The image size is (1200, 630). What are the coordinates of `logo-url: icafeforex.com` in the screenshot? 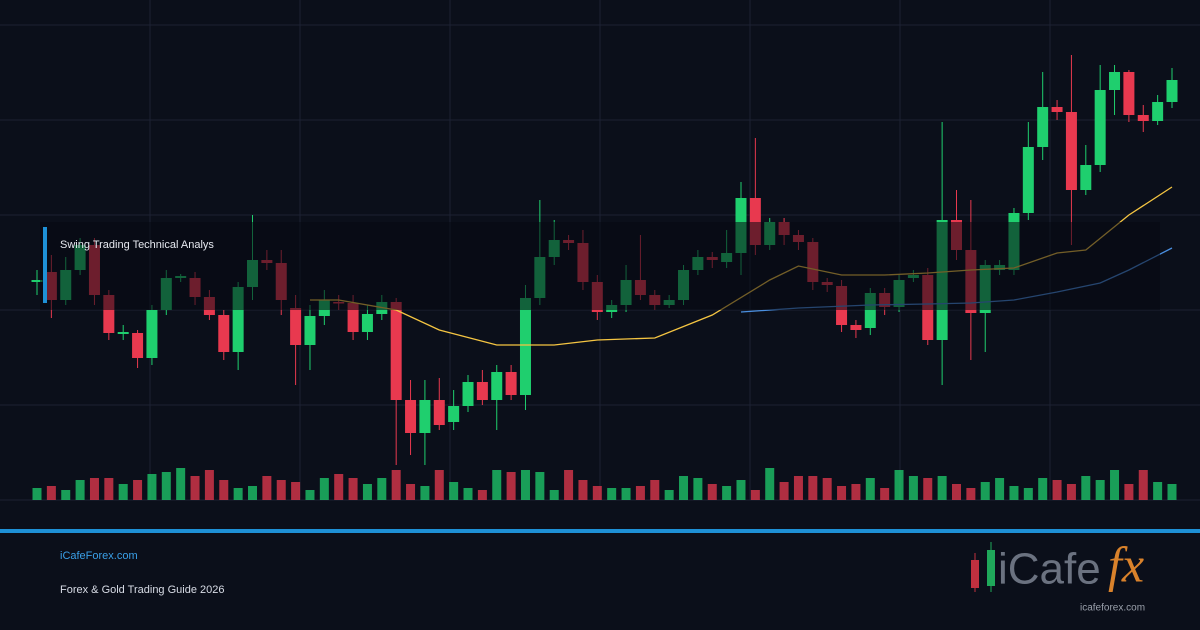 It's located at (1112, 608).